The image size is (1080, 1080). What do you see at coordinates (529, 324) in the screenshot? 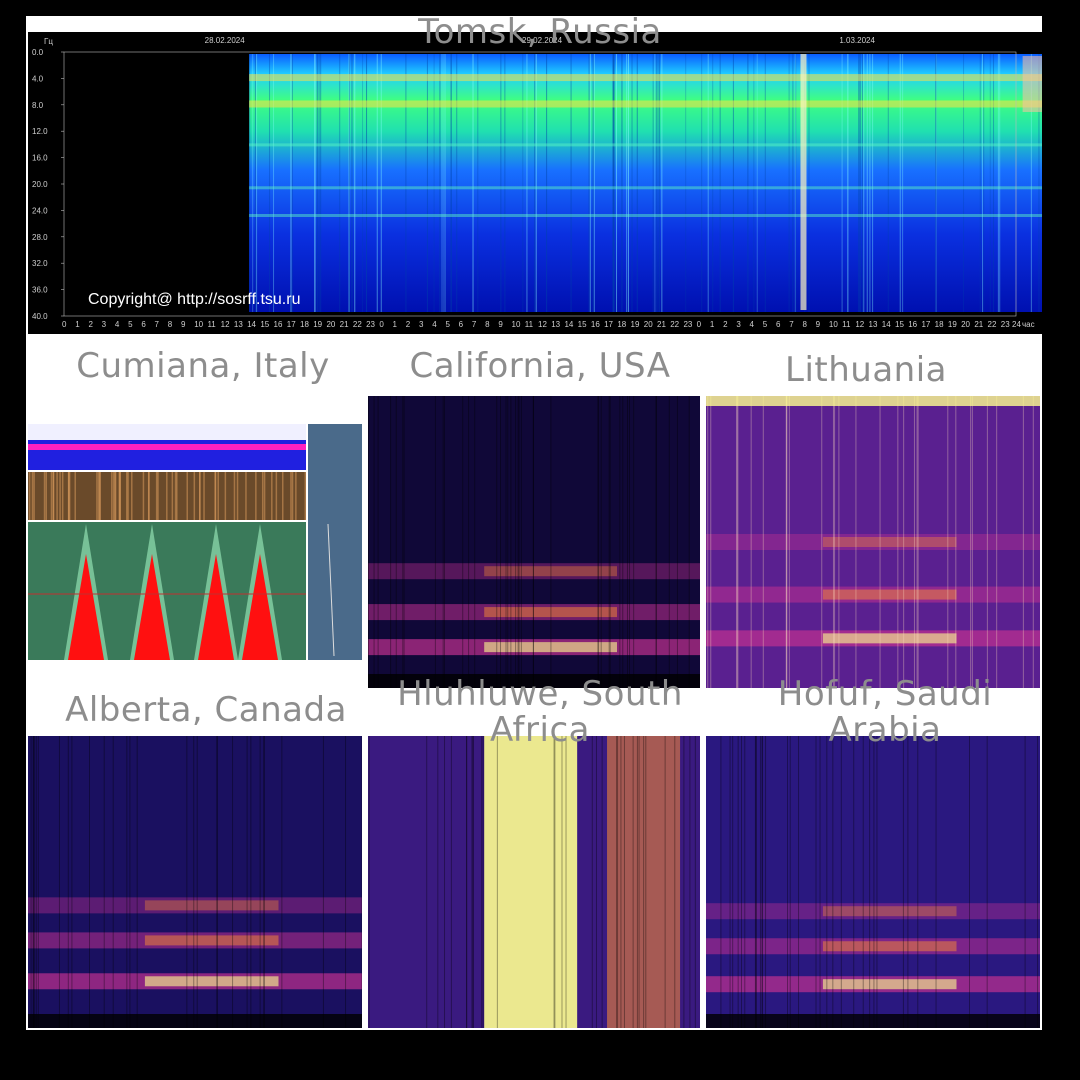
I see `x-tick-label: 11` at bounding box center [529, 324].